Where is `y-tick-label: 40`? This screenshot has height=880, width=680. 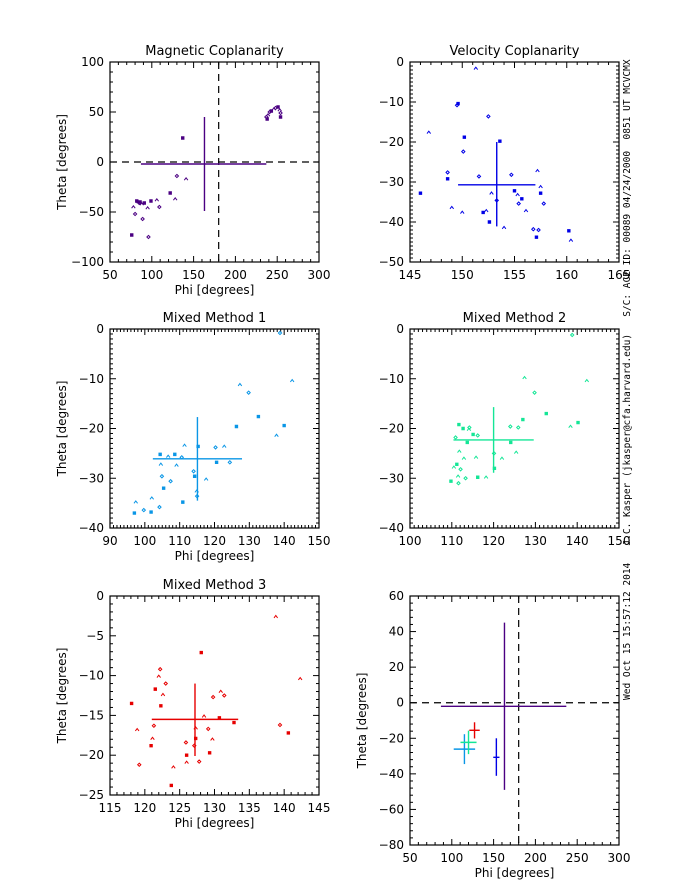
y-tick-label: 40 is located at coordinates (396, 632).